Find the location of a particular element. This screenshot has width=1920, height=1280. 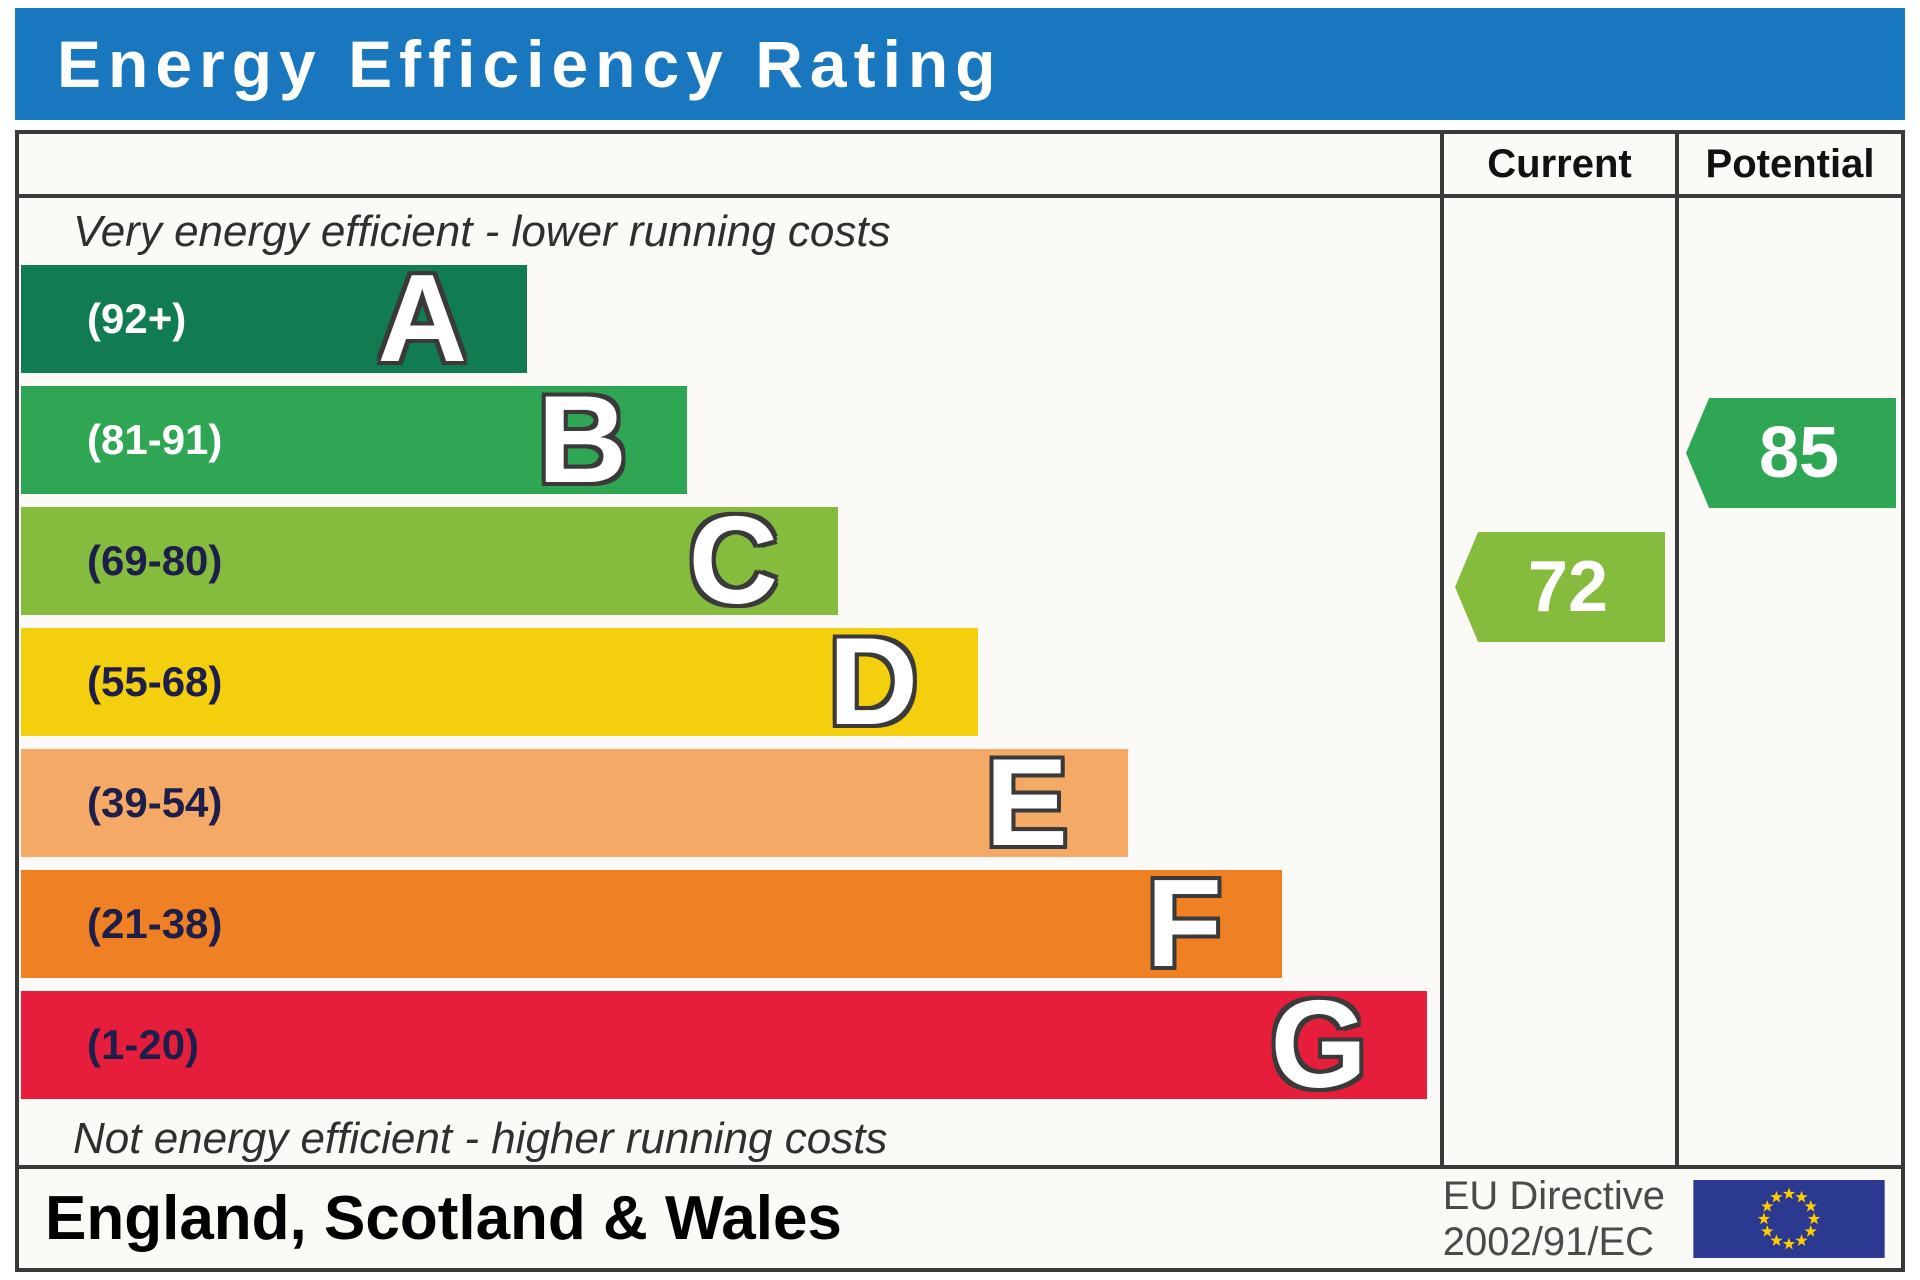

eu-flag-icon is located at coordinates (1789, 1218).